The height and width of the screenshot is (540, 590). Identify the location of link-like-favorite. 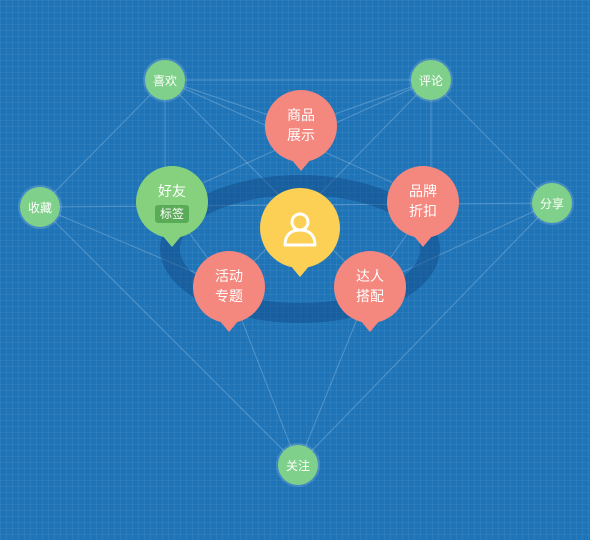
(102, 143).